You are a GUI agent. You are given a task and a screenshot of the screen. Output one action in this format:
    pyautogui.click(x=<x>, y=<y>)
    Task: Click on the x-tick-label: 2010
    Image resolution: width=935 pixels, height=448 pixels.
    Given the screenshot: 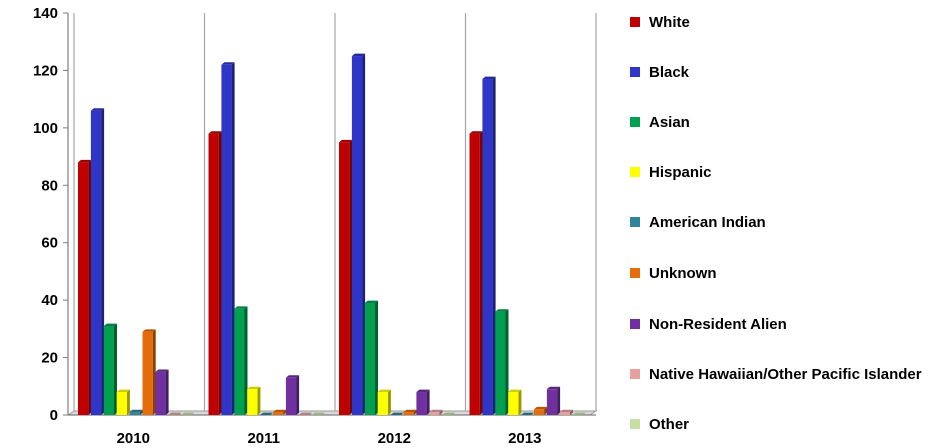 What is the action you would take?
    pyautogui.click(x=133, y=438)
    